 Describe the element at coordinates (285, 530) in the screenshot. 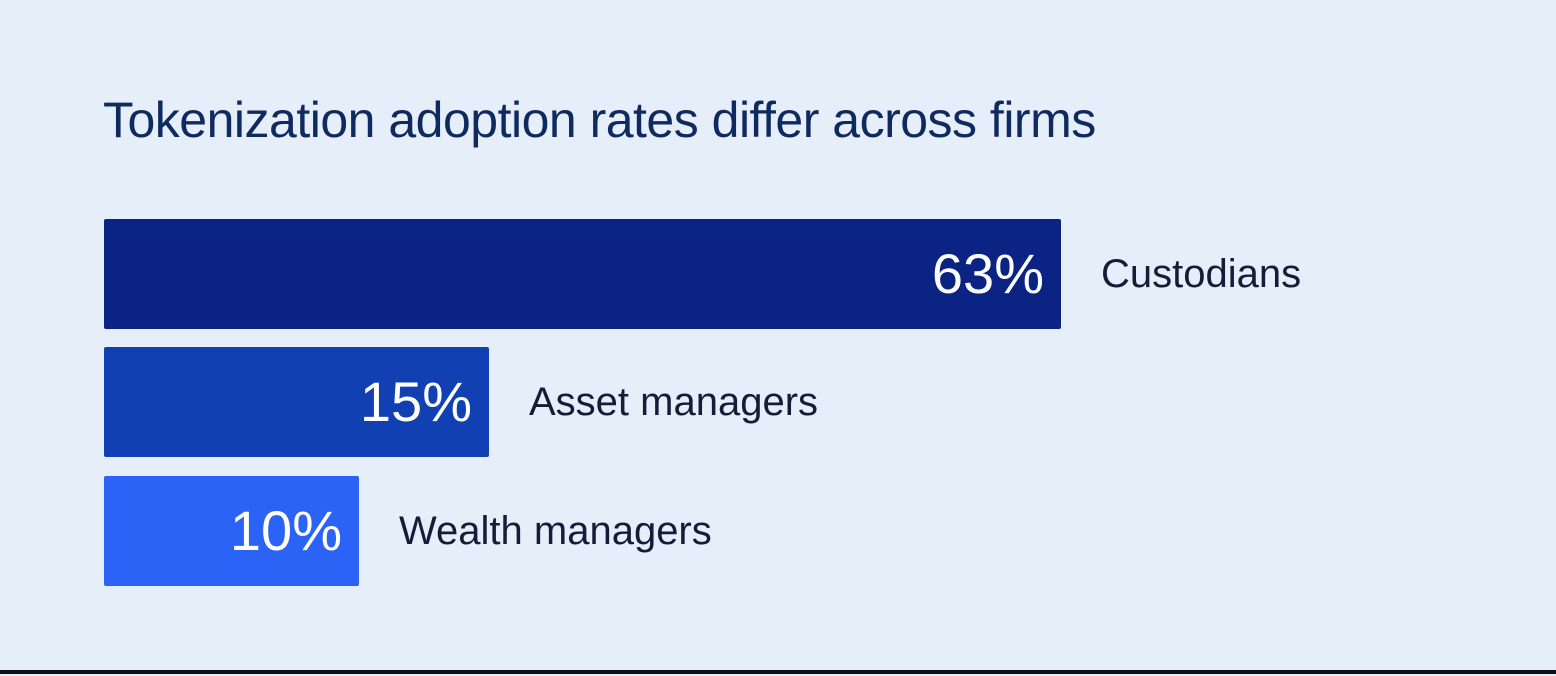

I see `bar-value-wealth-managers: 10%` at that location.